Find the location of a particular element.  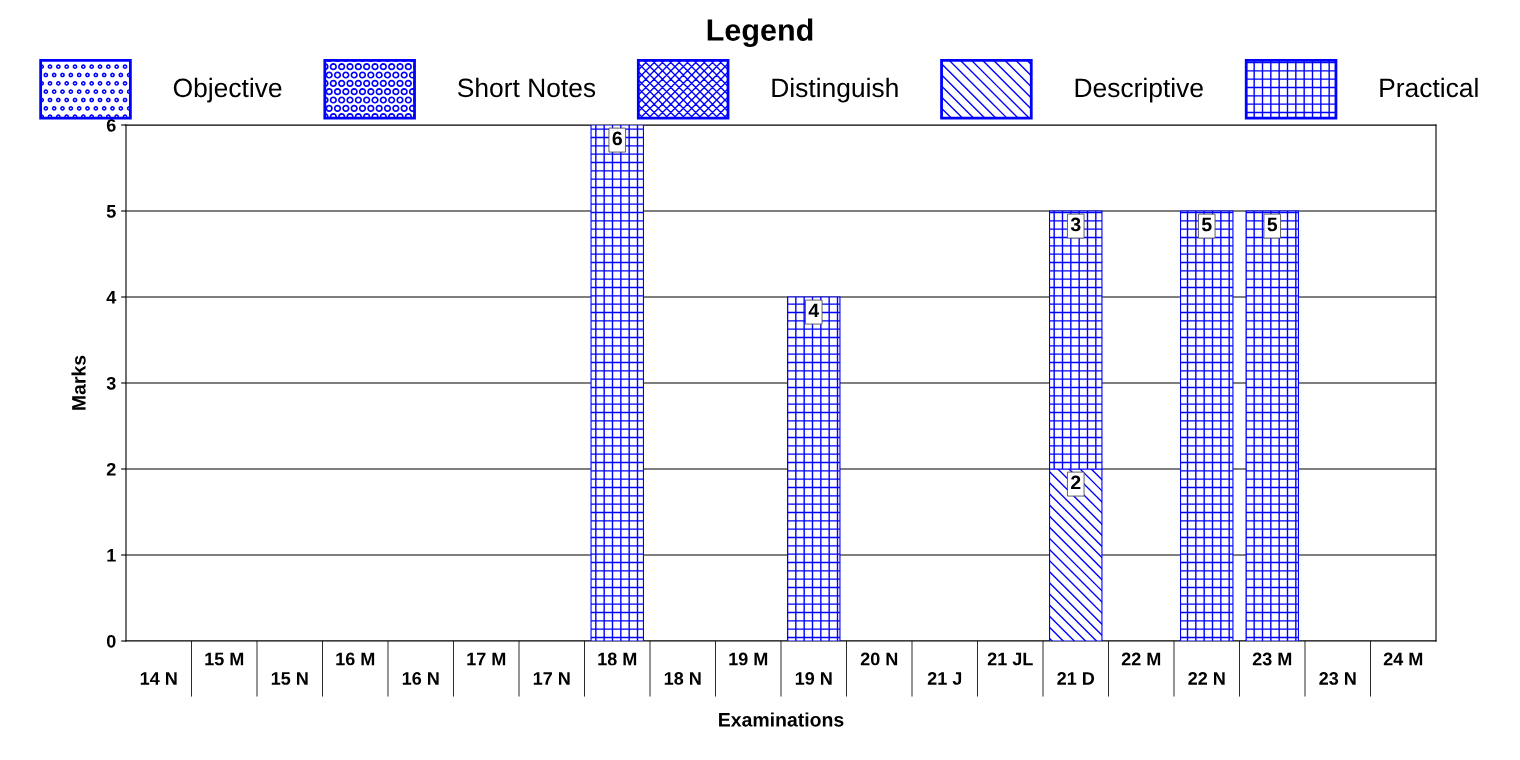

x-tick-label: 21 J is located at coordinates (944, 678).